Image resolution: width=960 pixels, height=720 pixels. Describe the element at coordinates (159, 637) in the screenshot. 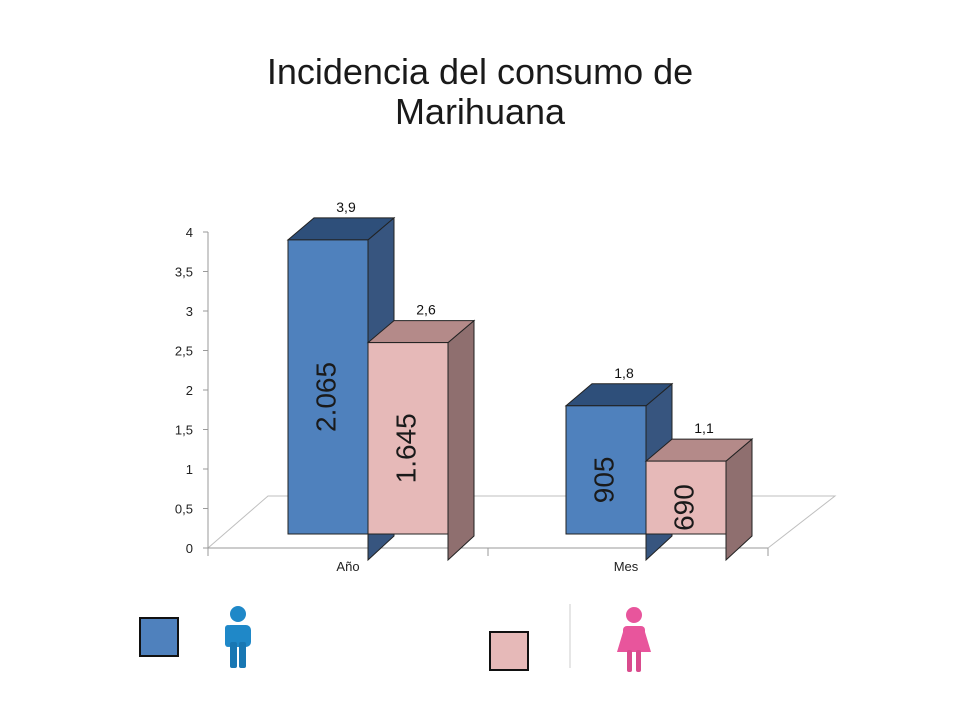

I see `legend-swatch-male` at that location.